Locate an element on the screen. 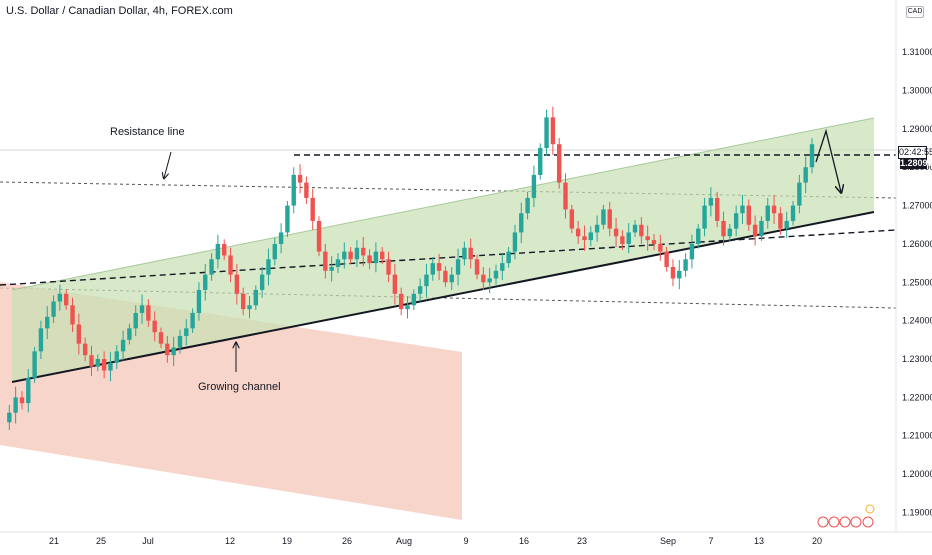 This screenshot has height=555, width=932. last-price-tag: 1.28099 is located at coordinates (916, 163).